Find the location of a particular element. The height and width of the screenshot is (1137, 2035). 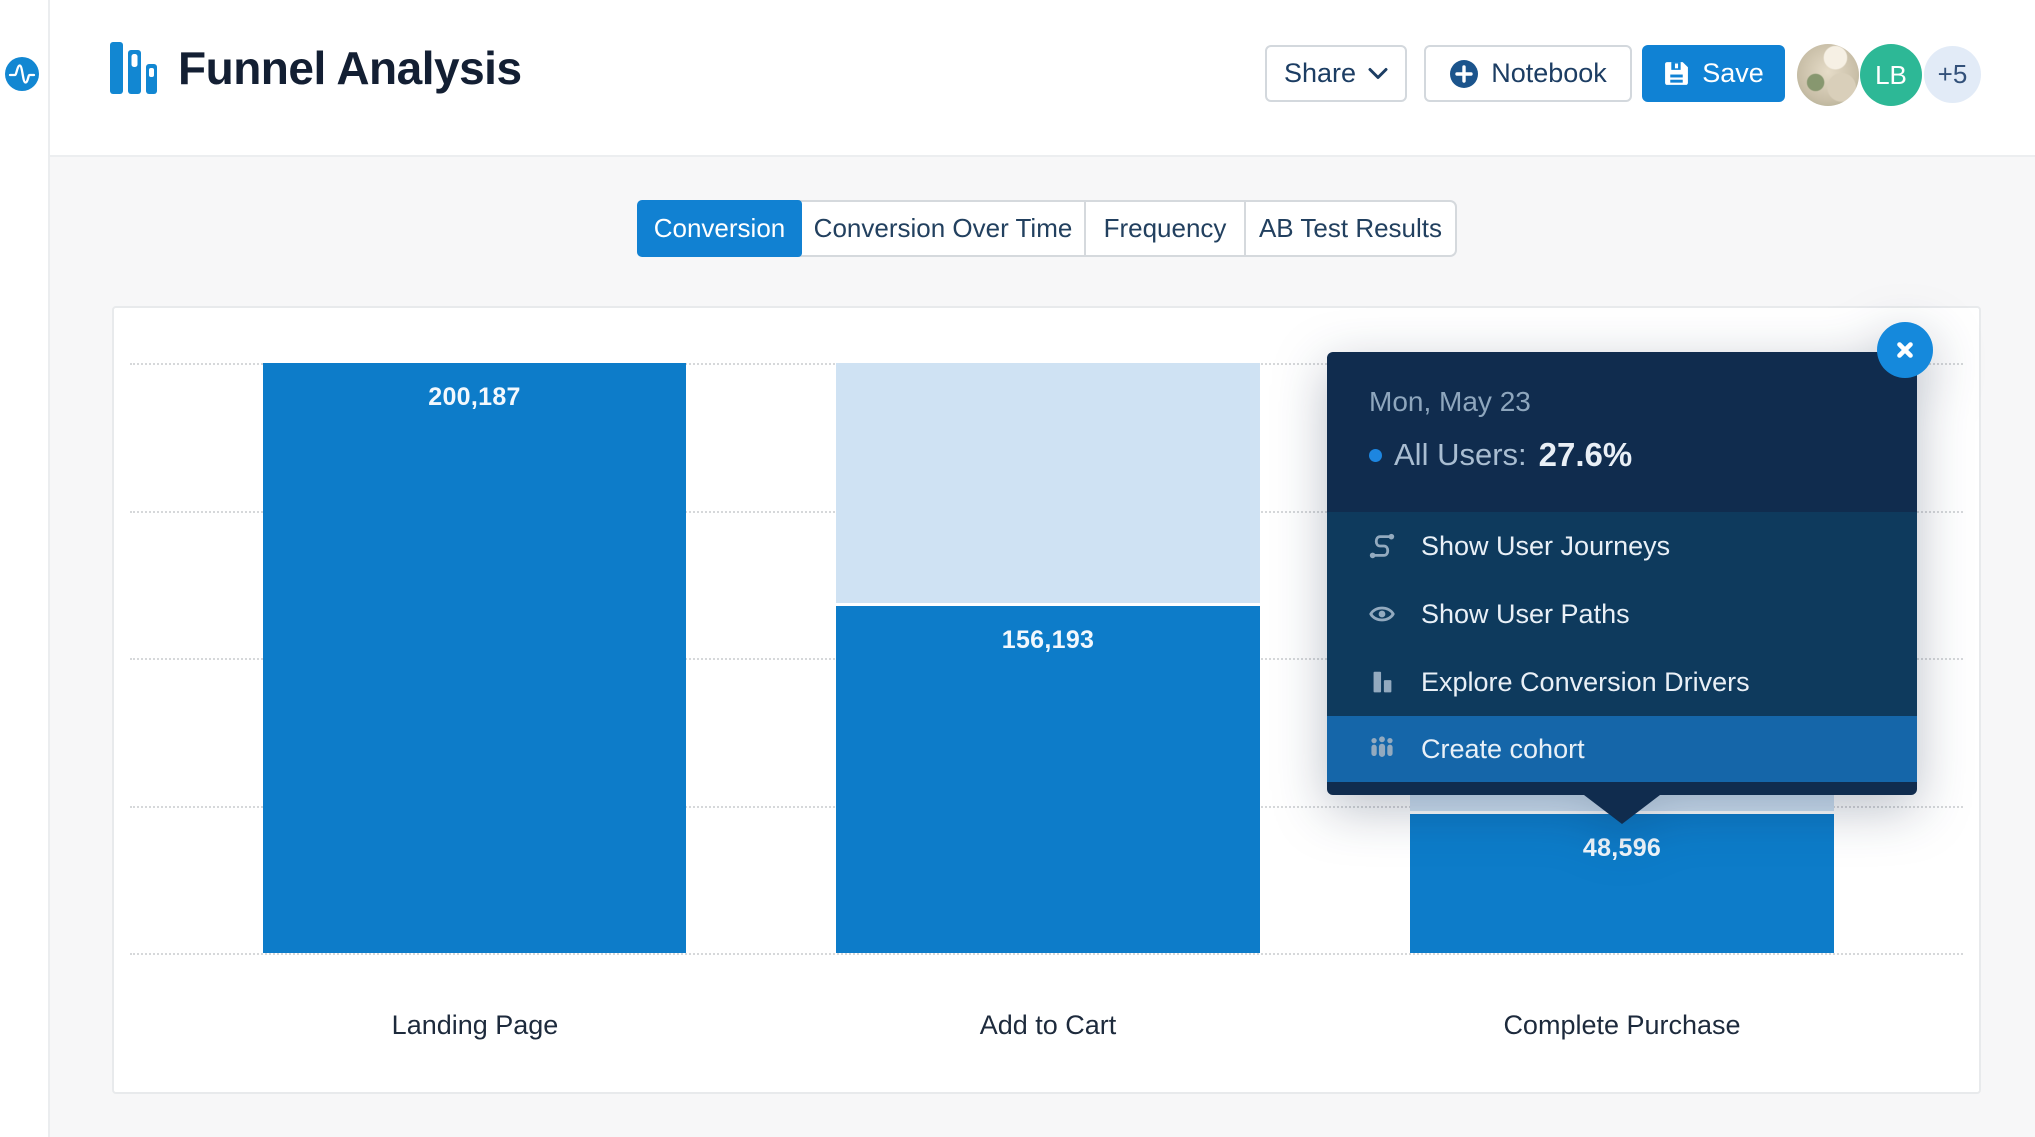

share-button-label: Share is located at coordinates (1320, 73).